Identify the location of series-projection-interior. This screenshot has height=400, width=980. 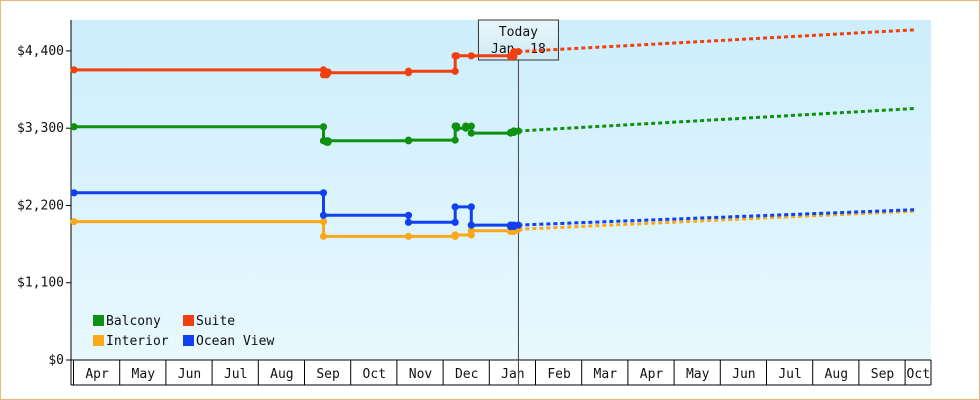
(716, 220).